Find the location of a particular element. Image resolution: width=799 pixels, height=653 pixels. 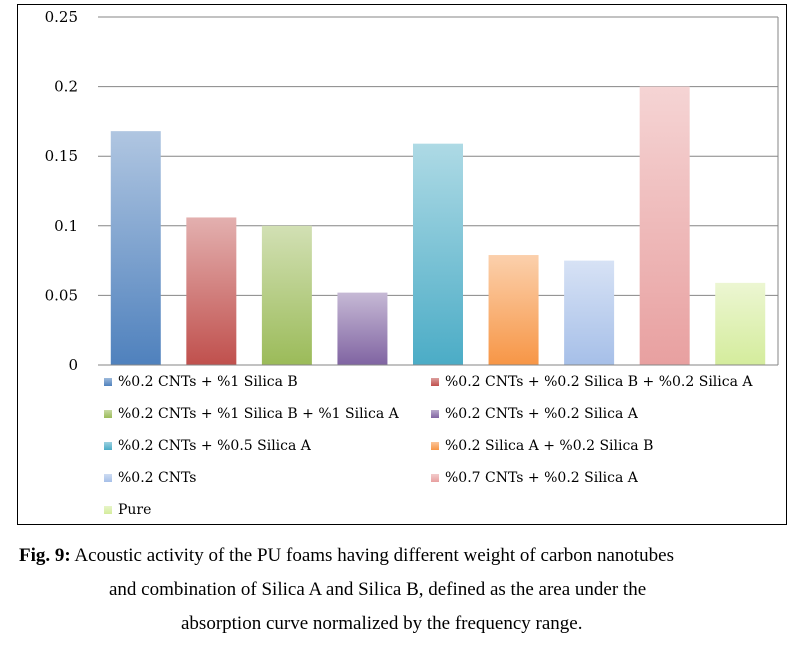

legend-item: %0.7 CNTs + %0.2 Silica A is located at coordinates (534, 478).